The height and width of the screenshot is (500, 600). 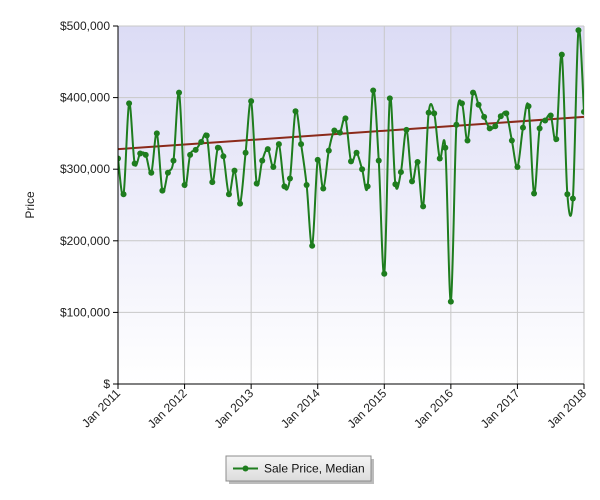 I want to click on x-tick-label: Jan 2012, so click(x=167, y=408).